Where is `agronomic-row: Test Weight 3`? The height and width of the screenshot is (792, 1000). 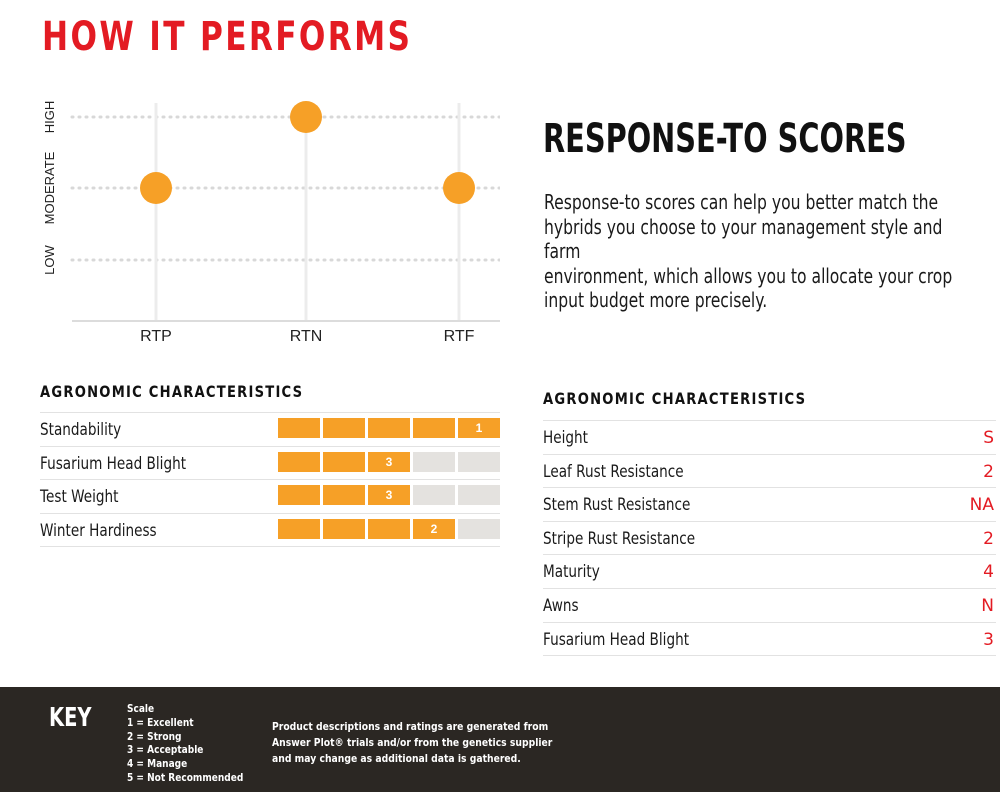 agronomic-row: Test Weight 3 is located at coordinates (270, 497).